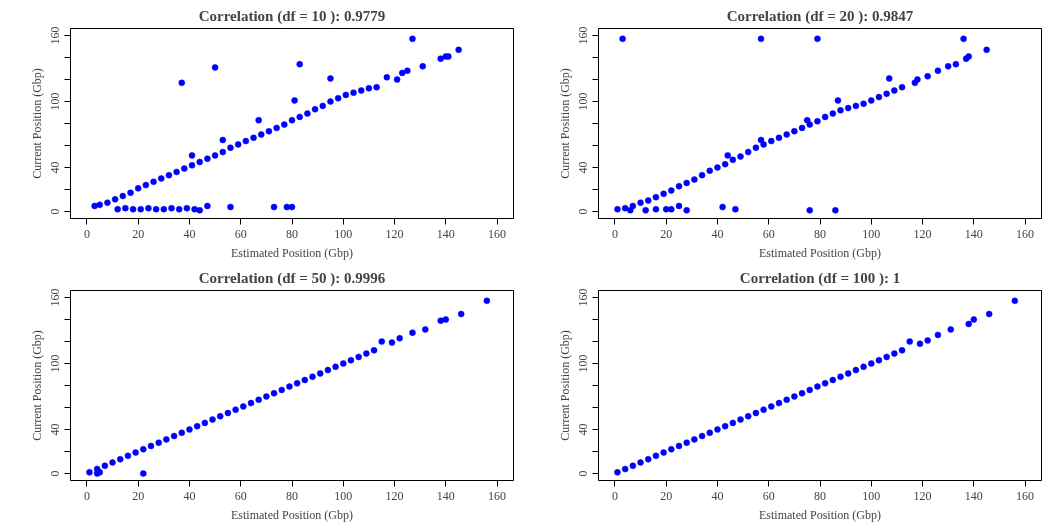  What do you see at coordinates (820, 278) in the screenshot?
I see `chart-title: Correlation (df = 100 ): 1` at bounding box center [820, 278].